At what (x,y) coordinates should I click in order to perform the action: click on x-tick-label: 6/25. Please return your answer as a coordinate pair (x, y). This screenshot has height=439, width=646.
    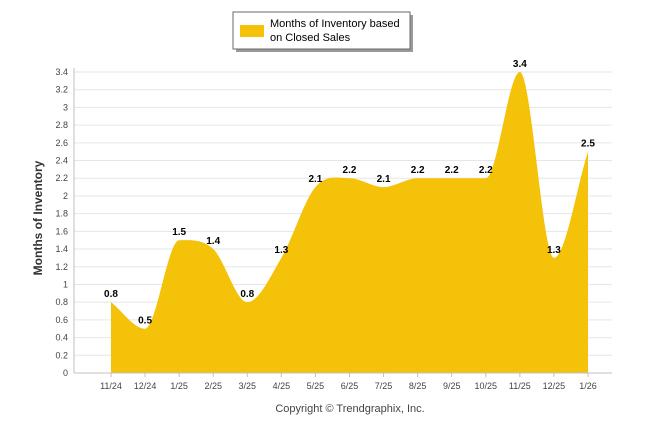
    Looking at the image, I should click on (350, 386).